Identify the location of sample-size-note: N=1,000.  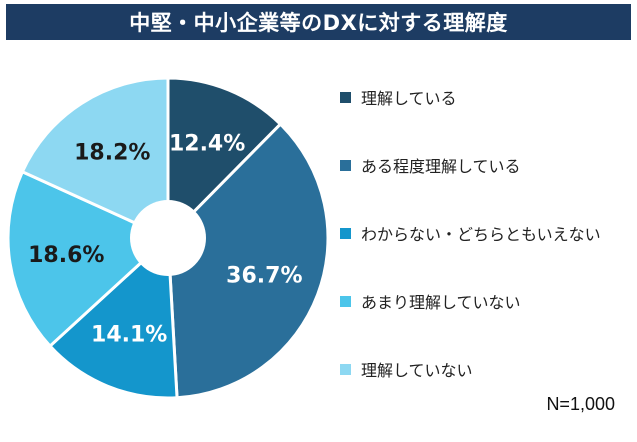
(580, 404).